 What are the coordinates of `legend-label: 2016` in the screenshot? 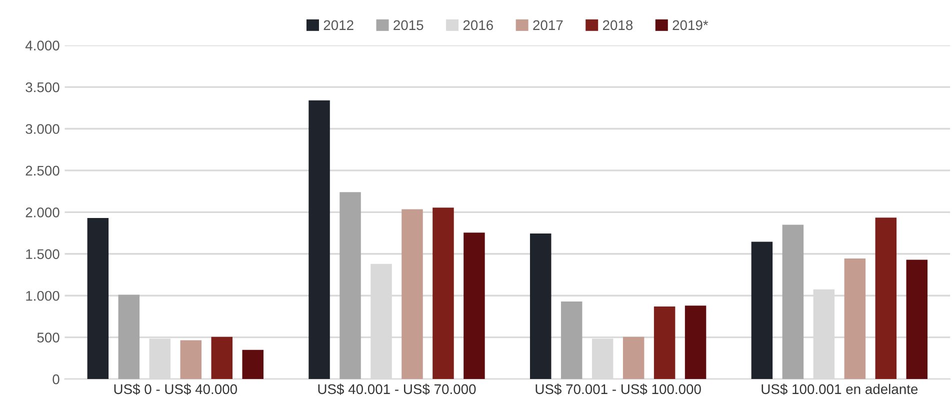 It's located at (478, 25).